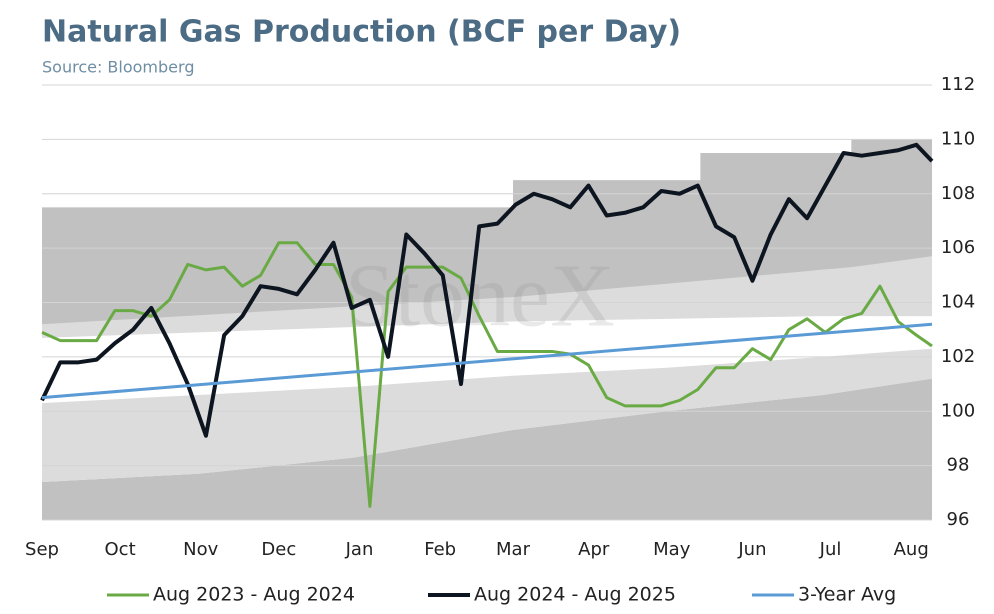 This screenshot has width=994, height=614. Describe the element at coordinates (958, 247) in the screenshot. I see `y-tick-label: 106` at that location.